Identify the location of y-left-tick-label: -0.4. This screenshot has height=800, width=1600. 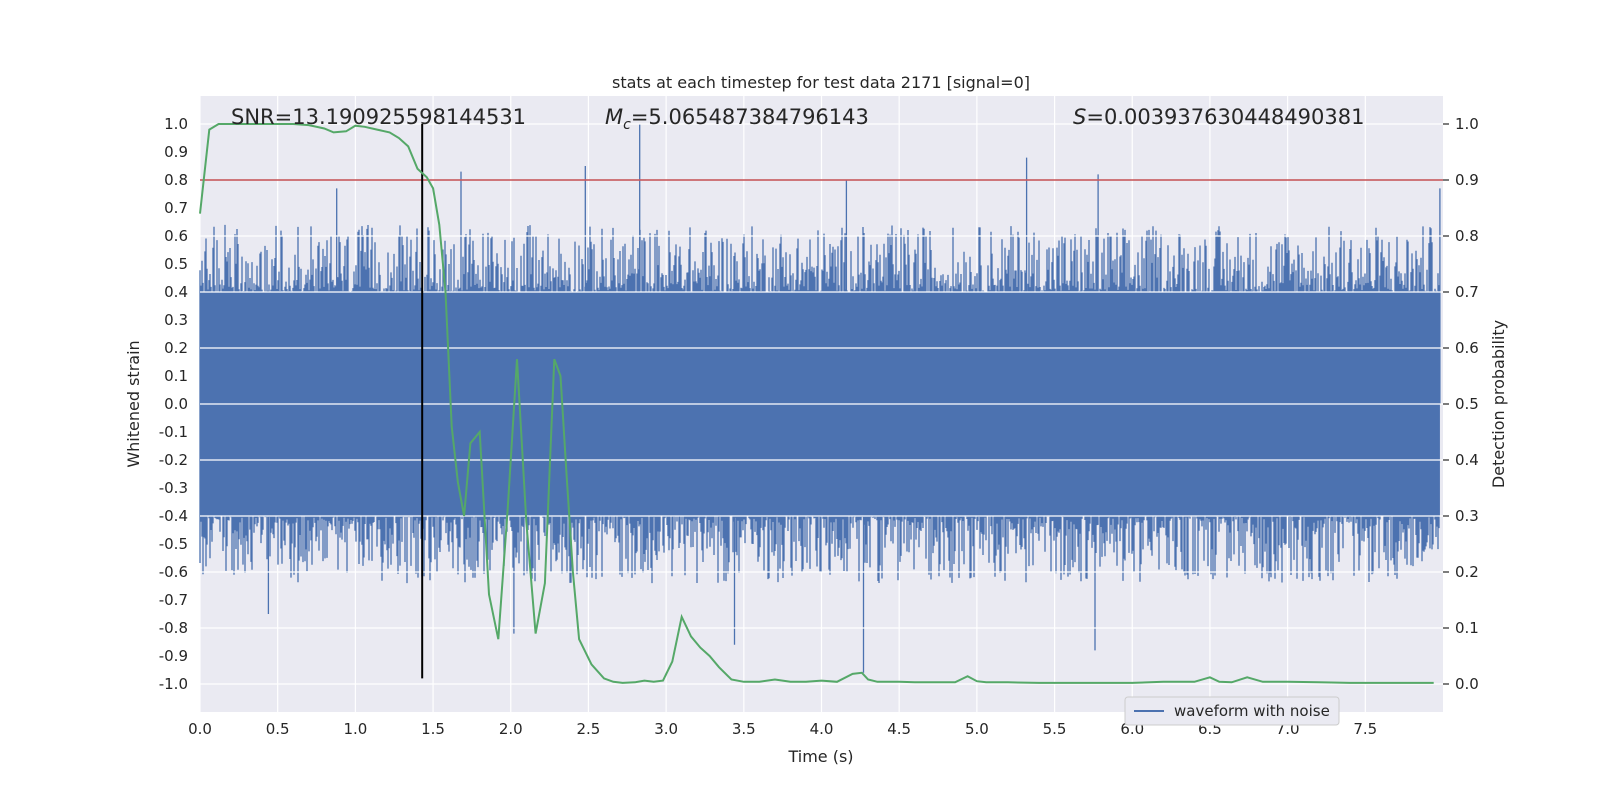
(173, 516).